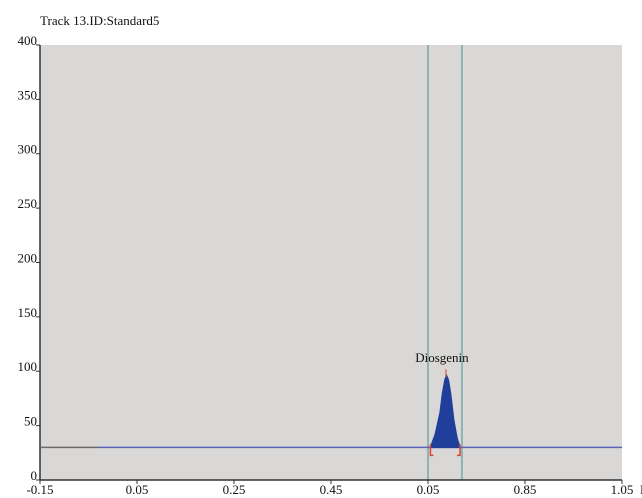  I want to click on peak-area, so click(445, 411).